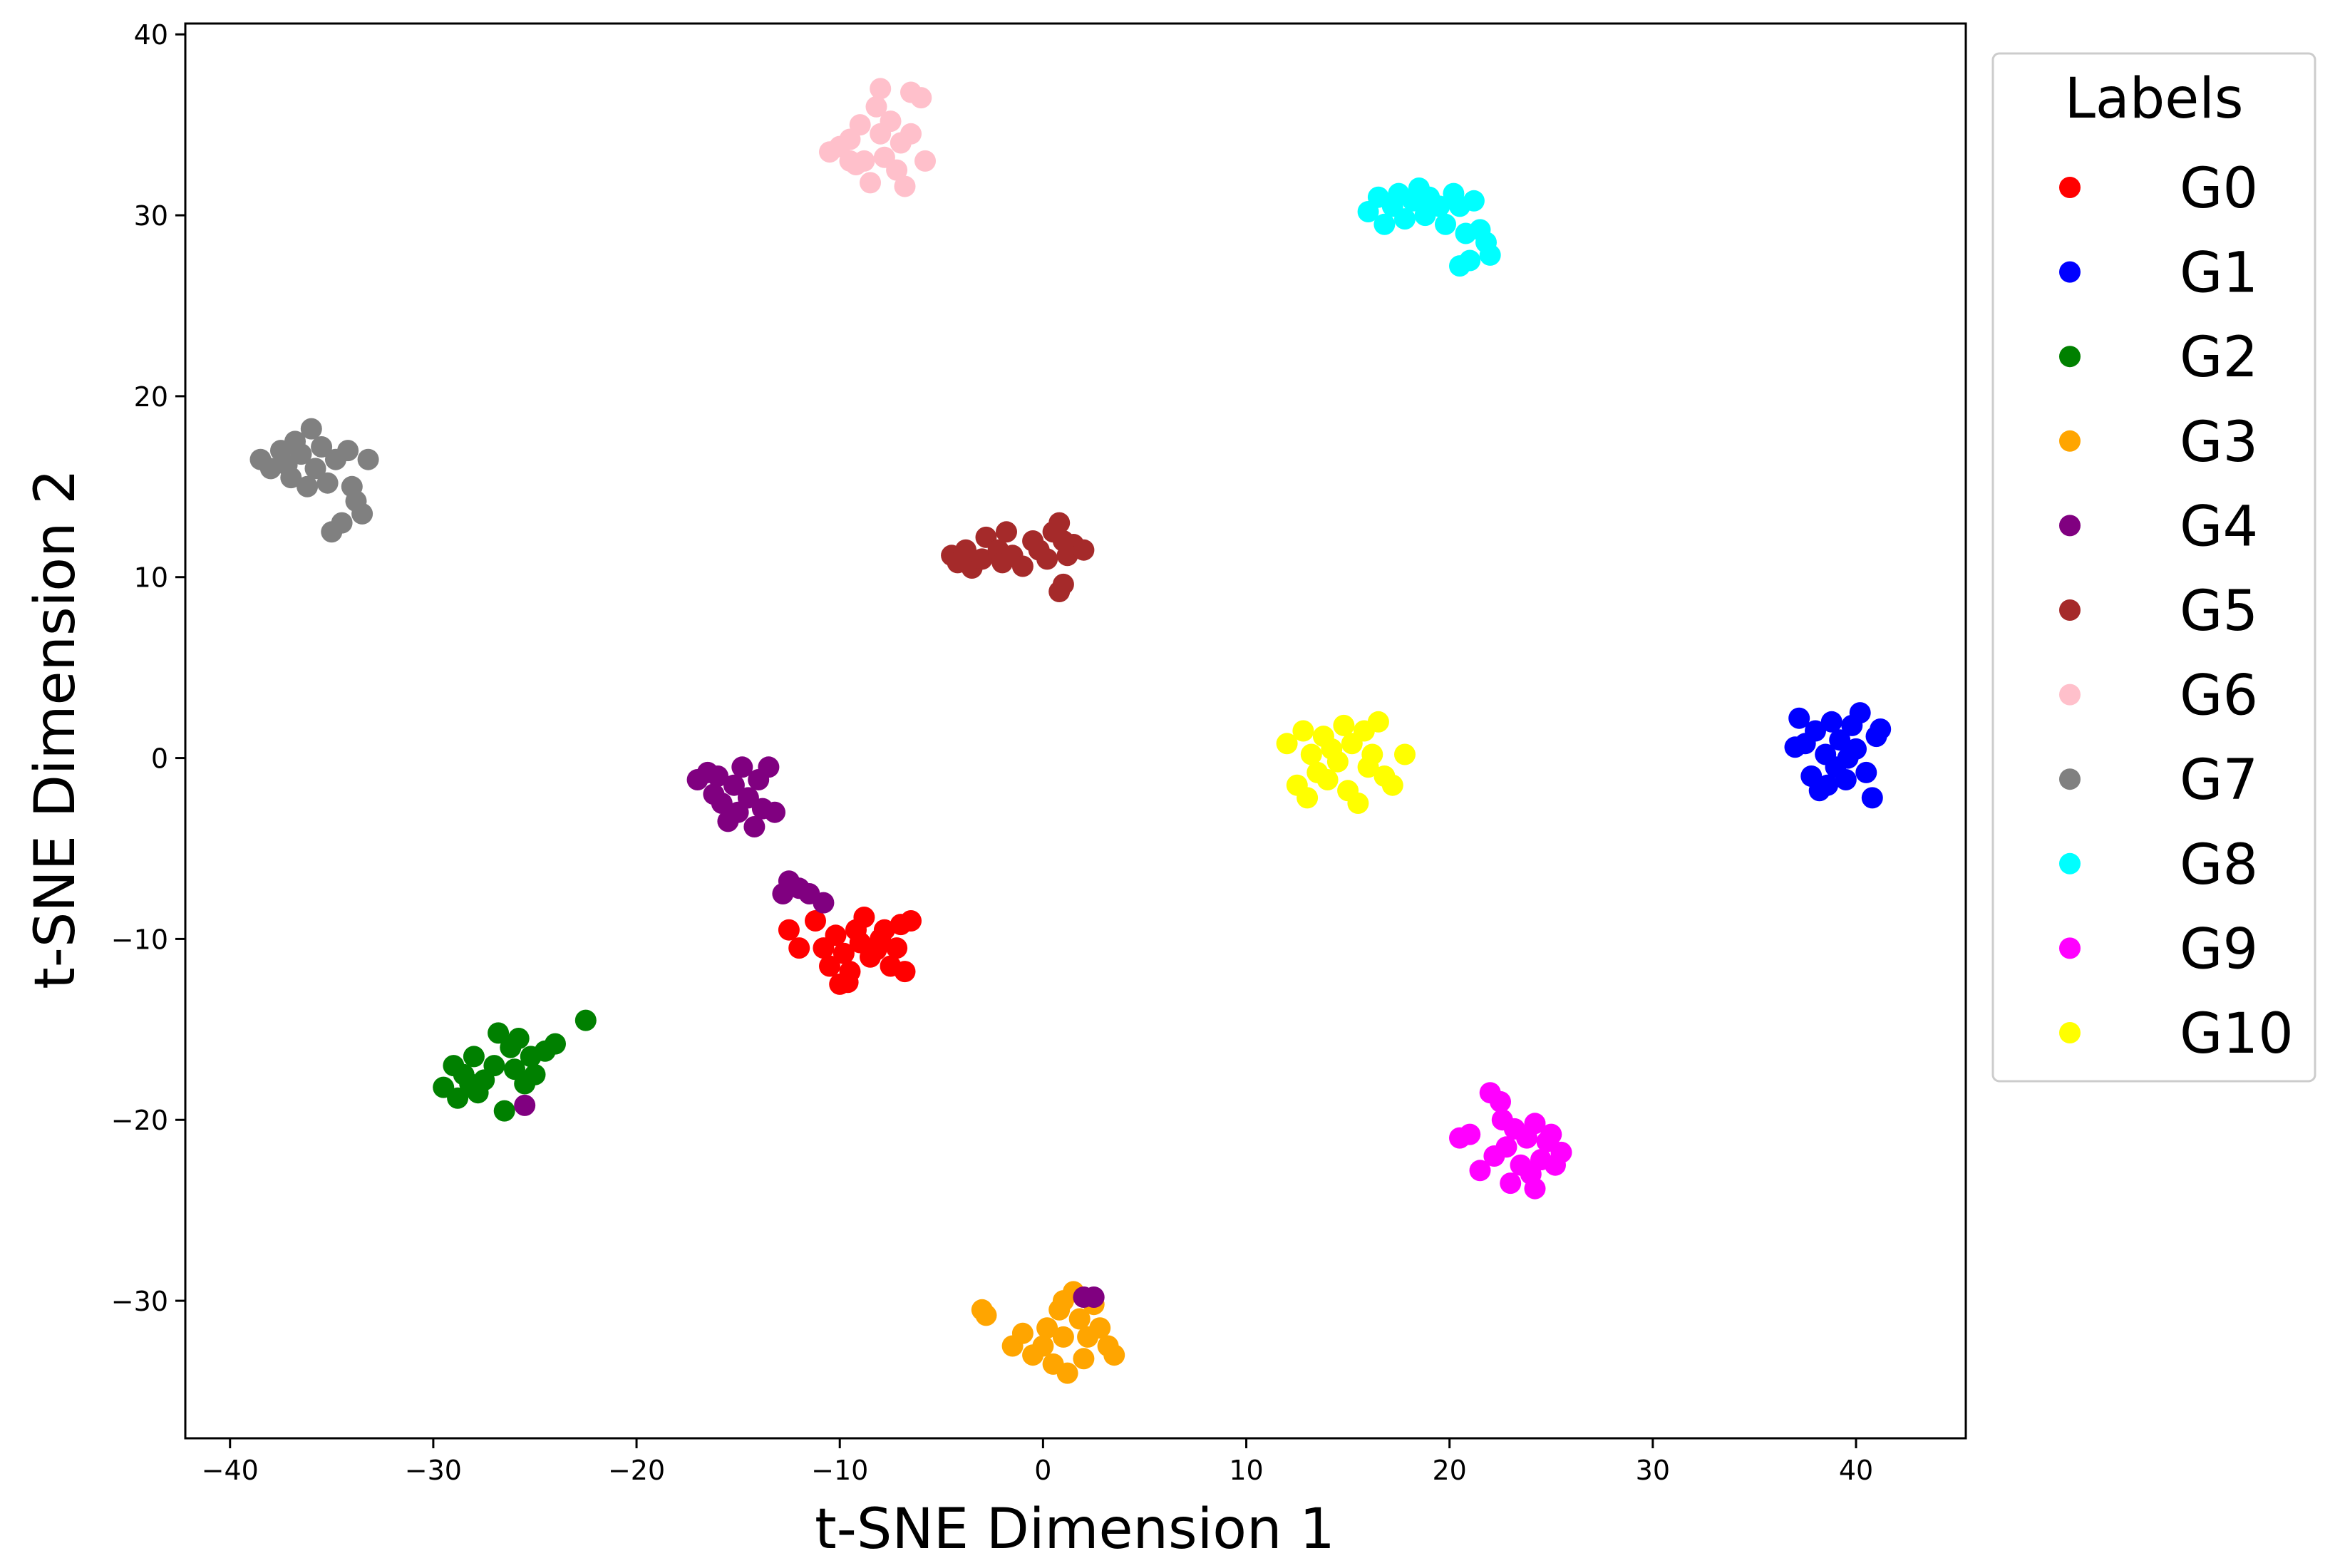  Describe the element at coordinates (2070, 610) in the screenshot. I see `legend-marker-g5` at that location.